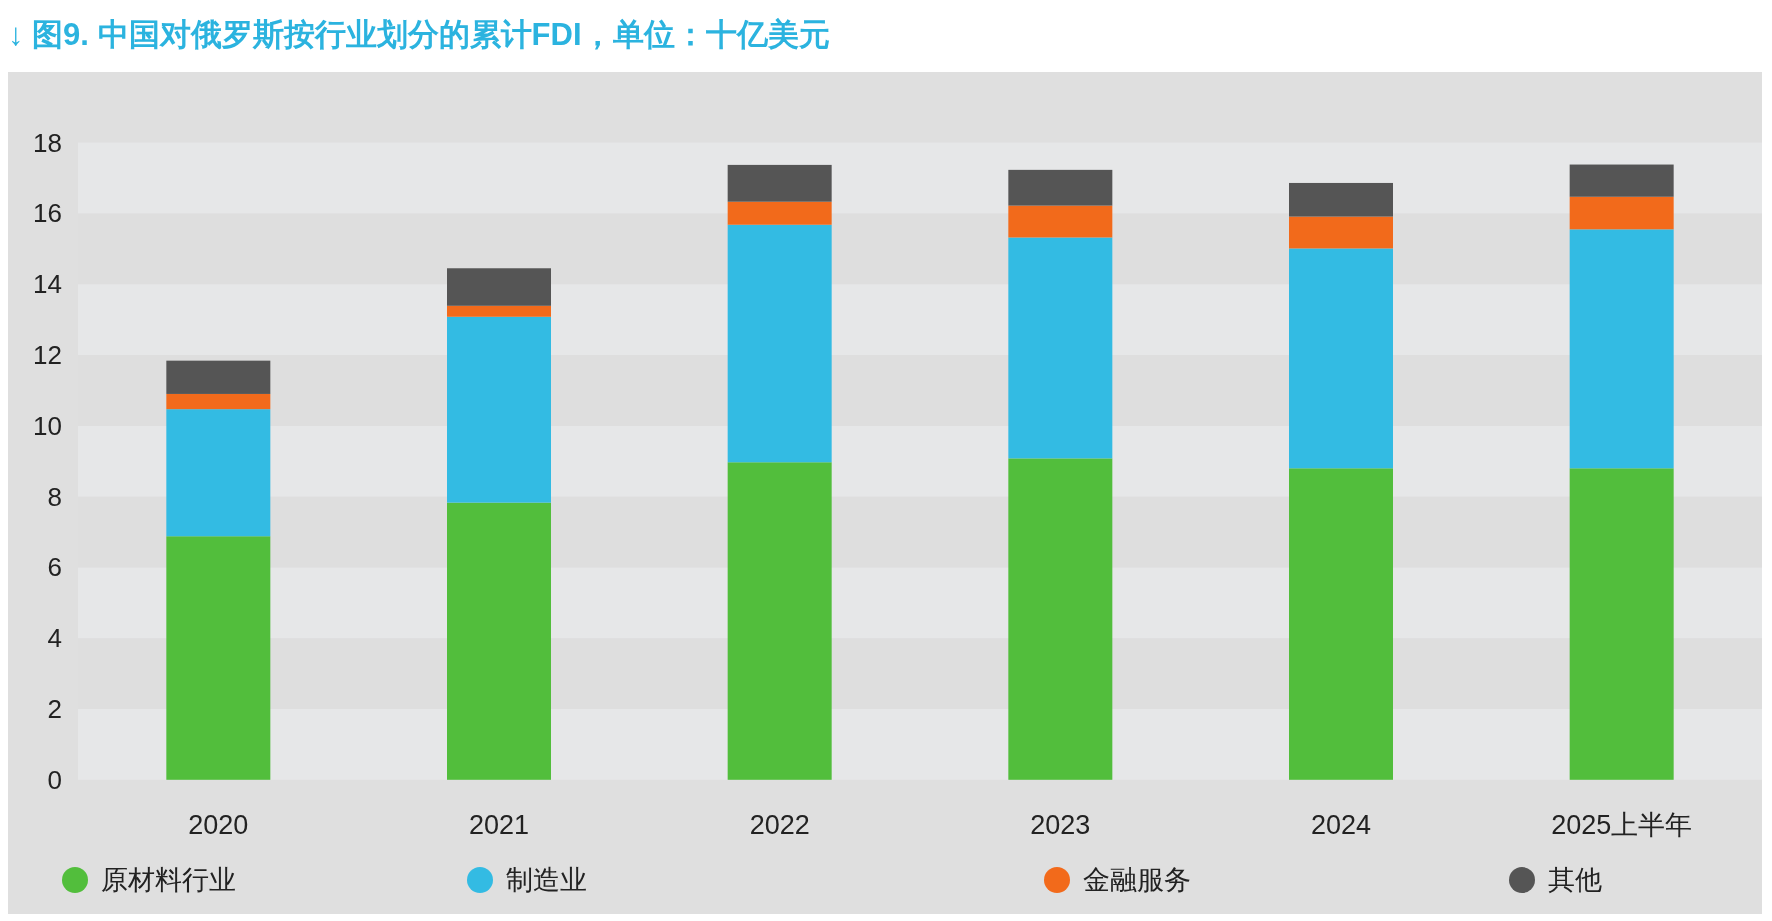 This screenshot has height=921, width=1772. I want to click on x-tick-label: 2025上半年, so click(1622, 825).